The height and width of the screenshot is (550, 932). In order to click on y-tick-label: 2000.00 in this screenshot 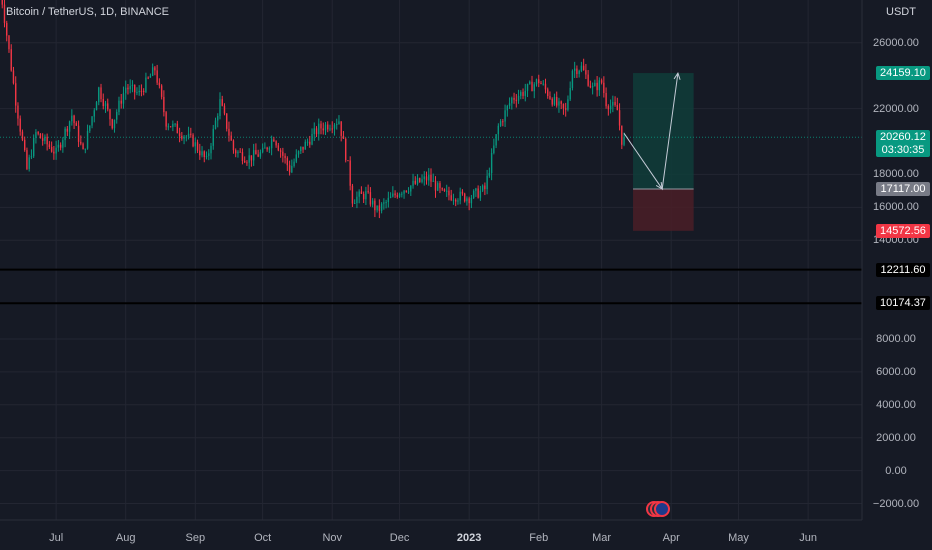, I will do `click(896, 437)`.